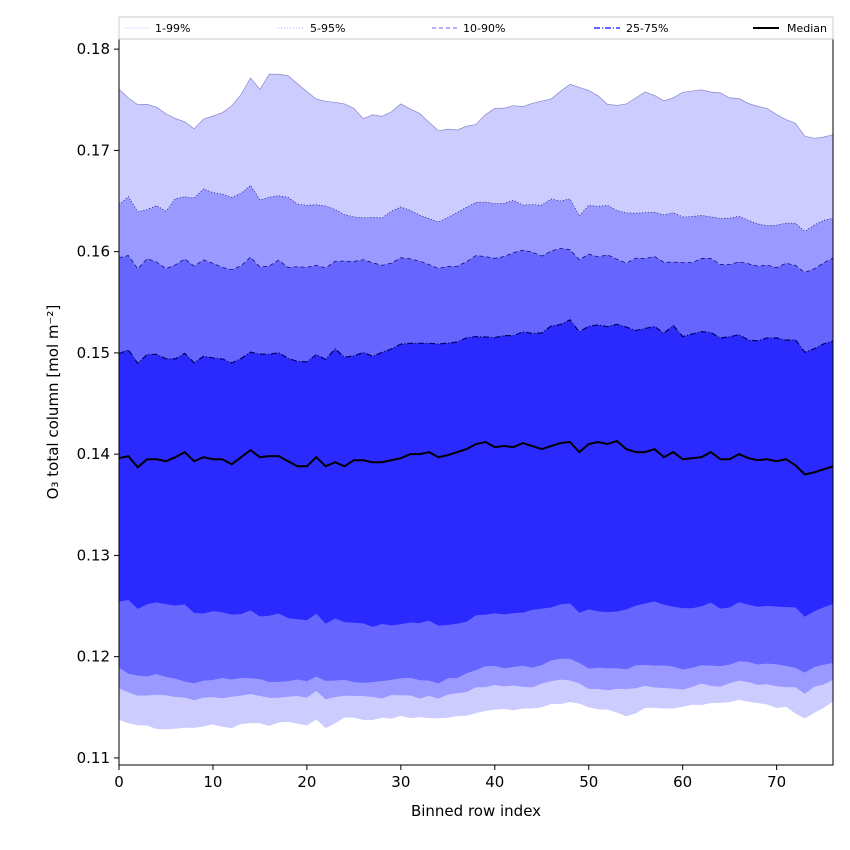 This screenshot has height=850, width=850. Describe the element at coordinates (476, 260) in the screenshot. I see `band-edge-10-90%` at that location.